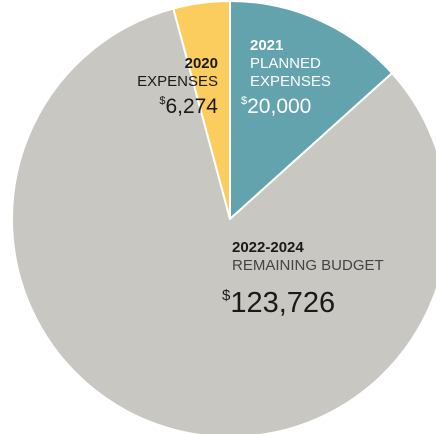 This screenshot has width=436, height=434. Describe the element at coordinates (279, 106) in the screenshot. I see `label-2021-amount: 20,000` at that location.